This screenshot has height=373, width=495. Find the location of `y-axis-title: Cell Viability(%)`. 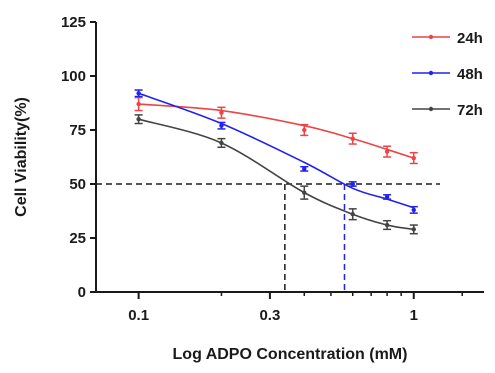

y-axis-title: Cell Viability(%) is located at coordinates (21, 157).